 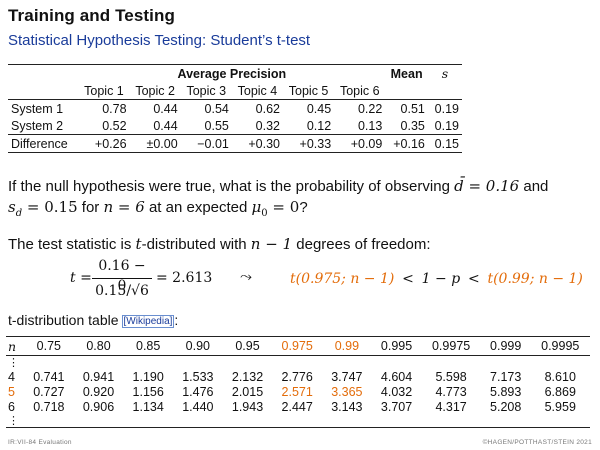 What do you see at coordinates (49, 391) in the screenshot?
I see `t-value: 0.727` at bounding box center [49, 391].